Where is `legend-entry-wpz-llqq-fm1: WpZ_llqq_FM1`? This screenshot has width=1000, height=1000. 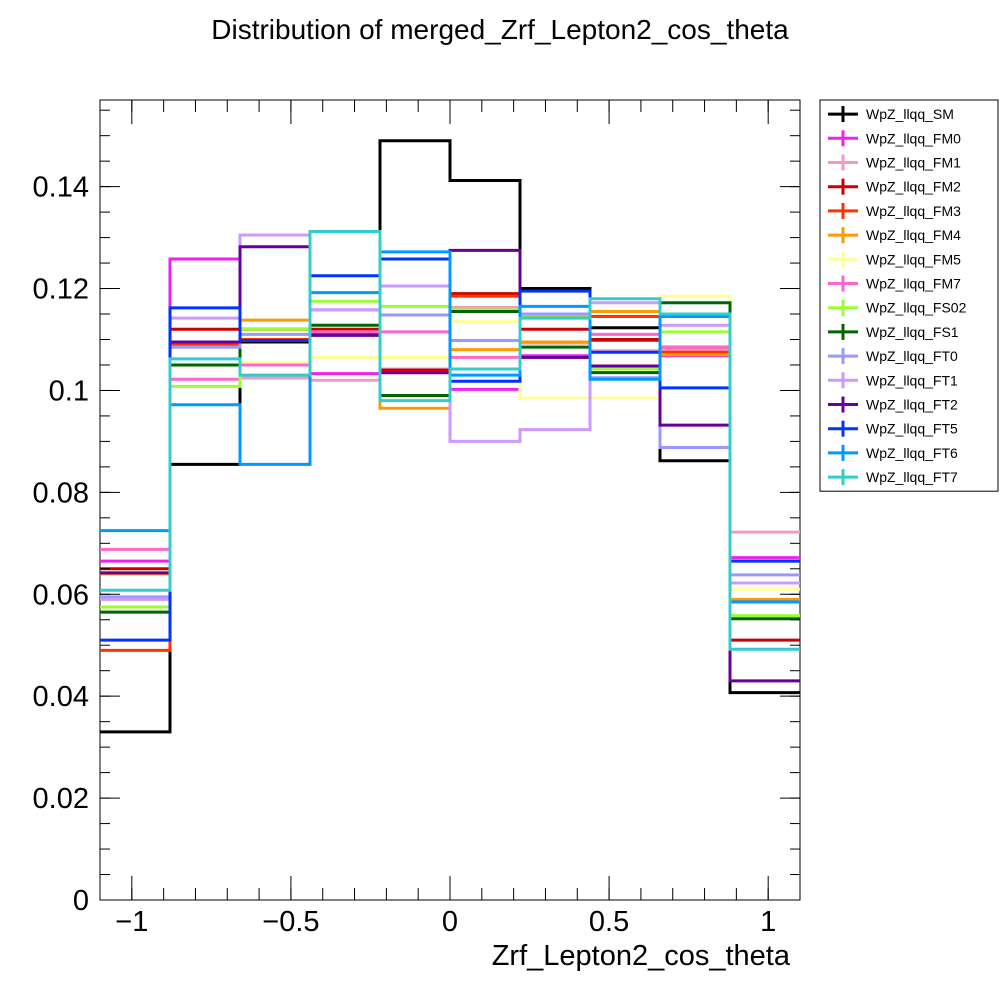 legend-entry-wpz-llqq-fm1: WpZ_llqq_FM1 is located at coordinates (894, 162).